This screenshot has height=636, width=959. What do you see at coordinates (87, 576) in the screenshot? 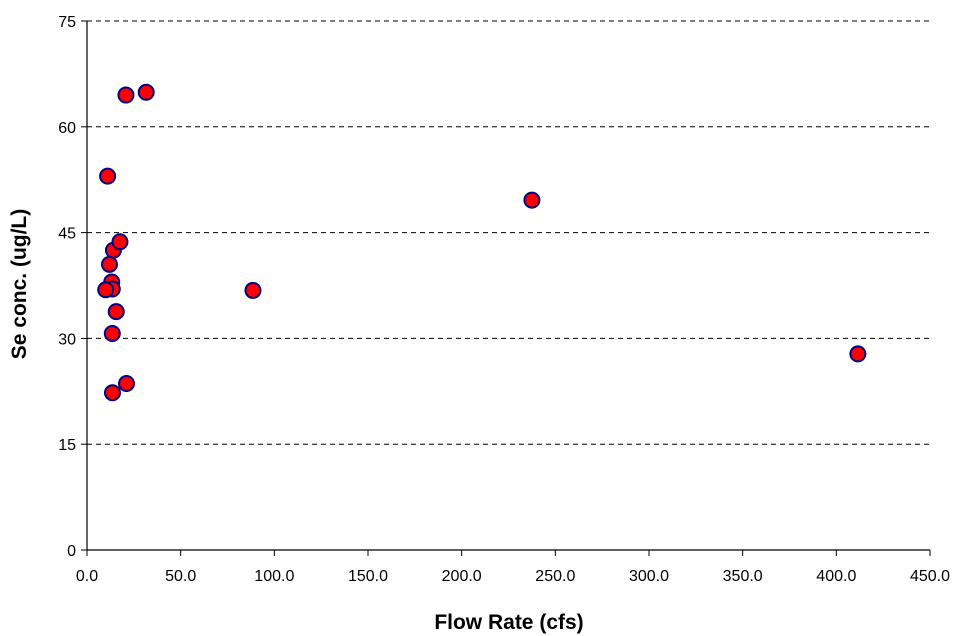
I see `x-tick-label: 0.0` at bounding box center [87, 576].